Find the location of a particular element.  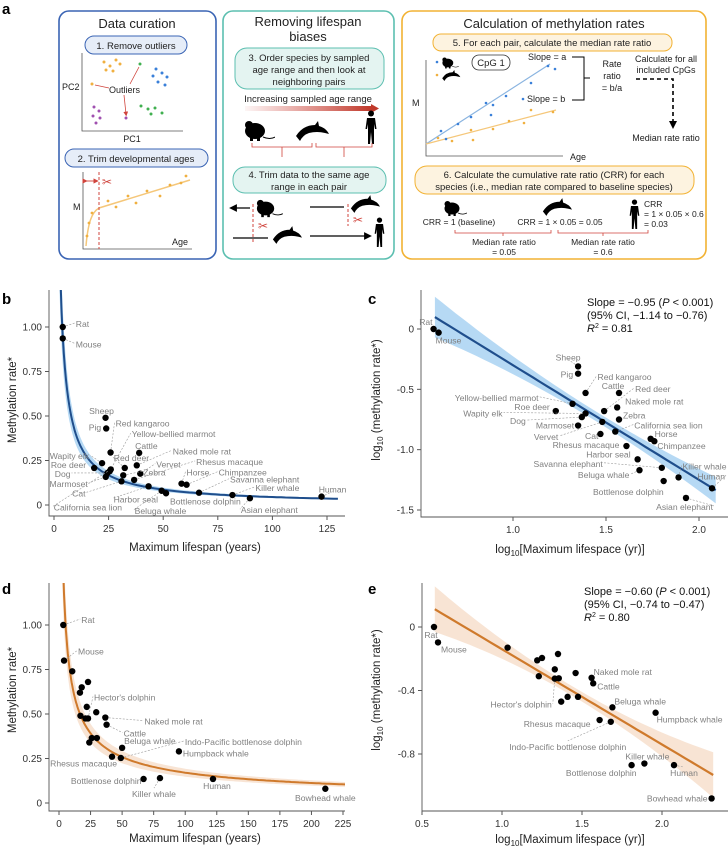

stat-r2-part: R is located at coordinates (591, 329).